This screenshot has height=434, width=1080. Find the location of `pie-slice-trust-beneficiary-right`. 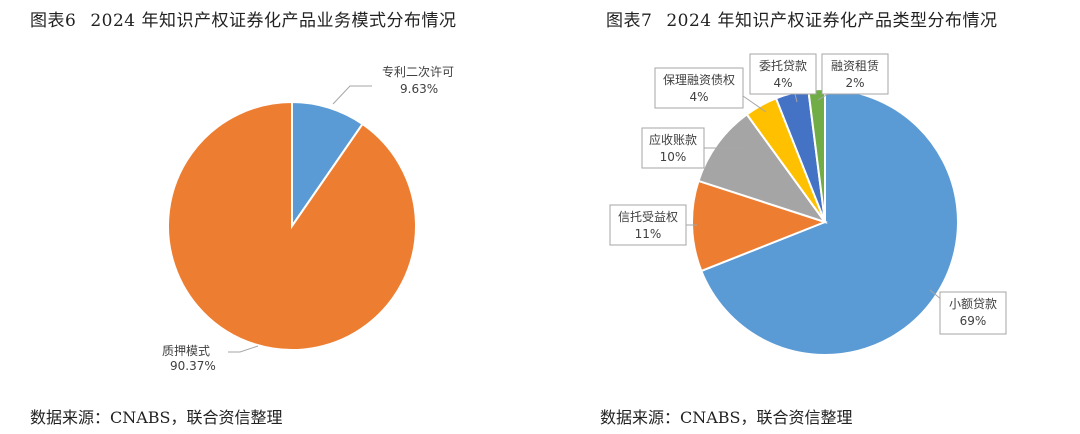

pie-slice-trust-beneficiary-right is located at coordinates (759, 226).